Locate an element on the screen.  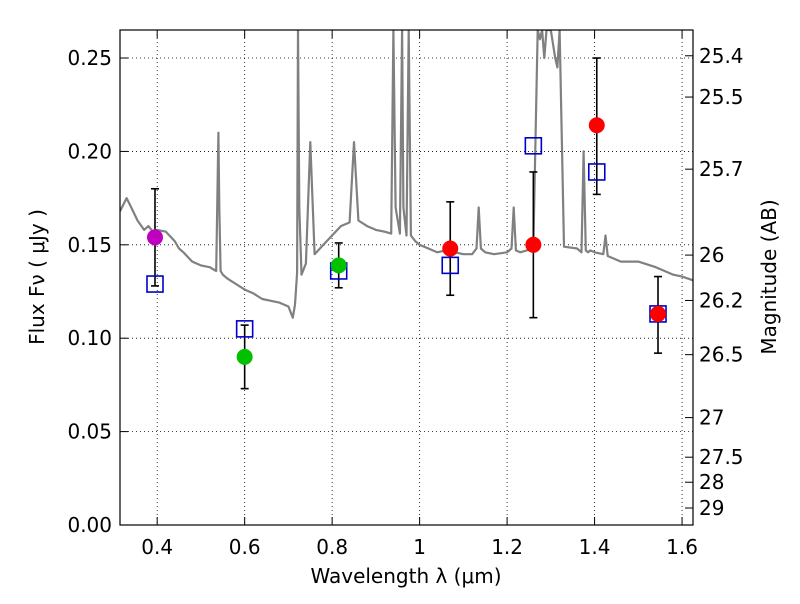
mag-tick-label: 26 is located at coordinates (711, 255).